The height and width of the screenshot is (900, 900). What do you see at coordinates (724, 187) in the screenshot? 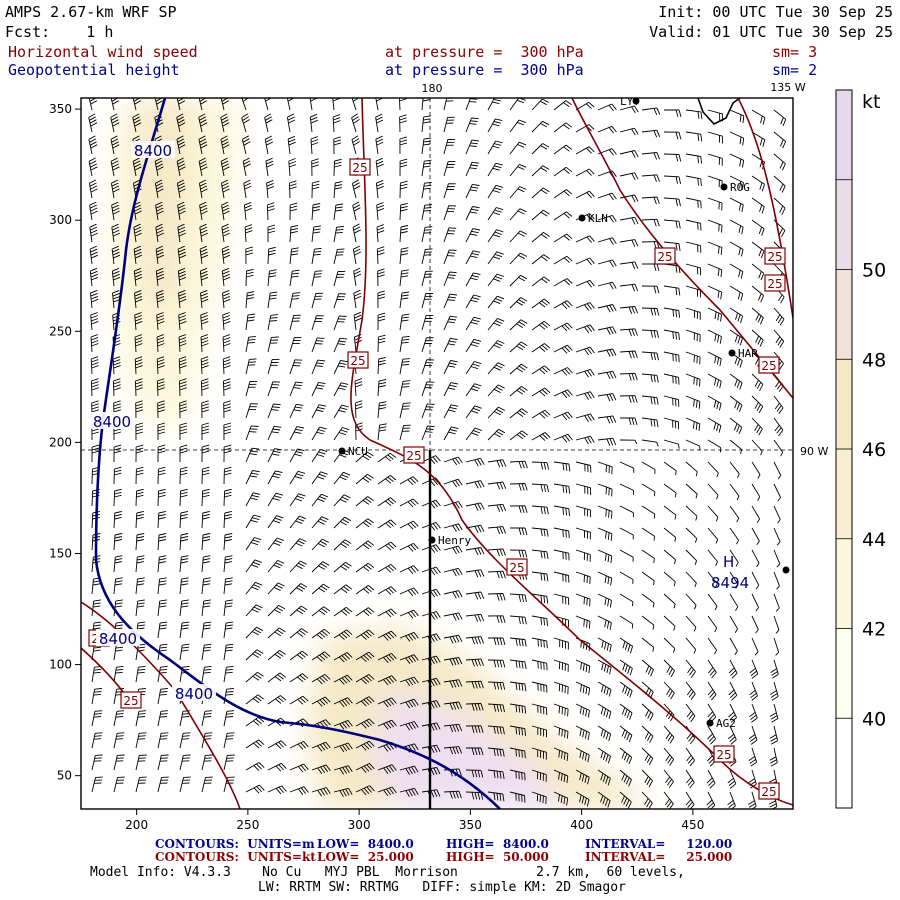
I see `station-dot` at bounding box center [724, 187].